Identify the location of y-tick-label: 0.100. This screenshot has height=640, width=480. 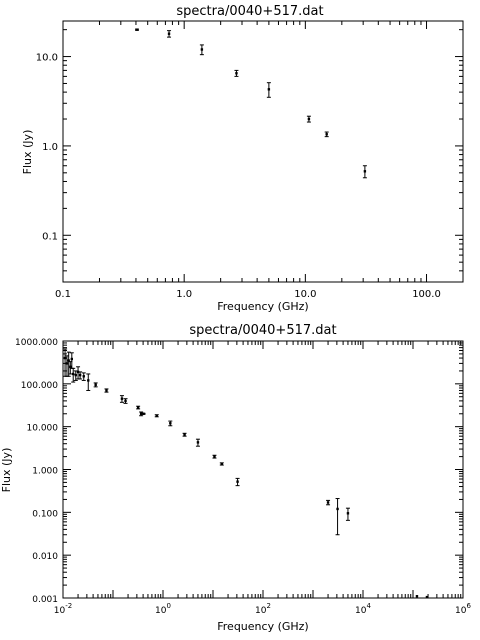
(45, 514).